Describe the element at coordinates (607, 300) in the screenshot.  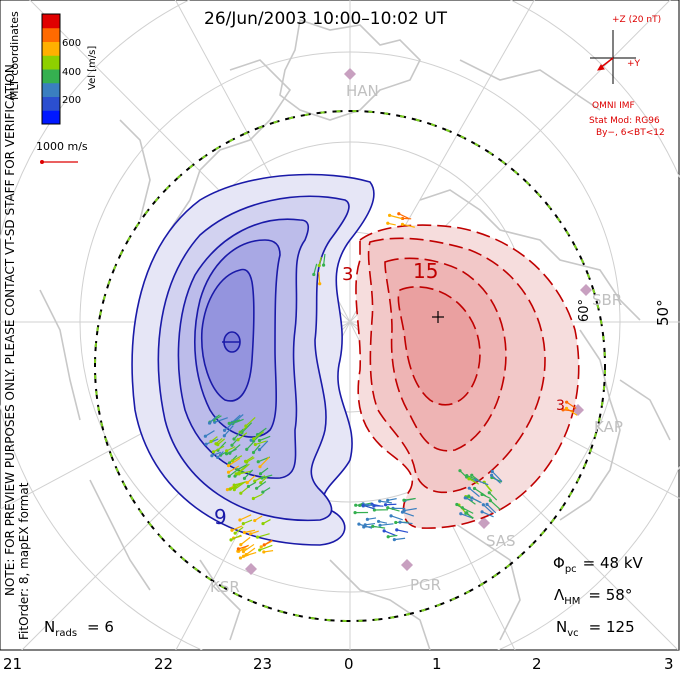
I see `station-label-sbr: SBR` at that location.